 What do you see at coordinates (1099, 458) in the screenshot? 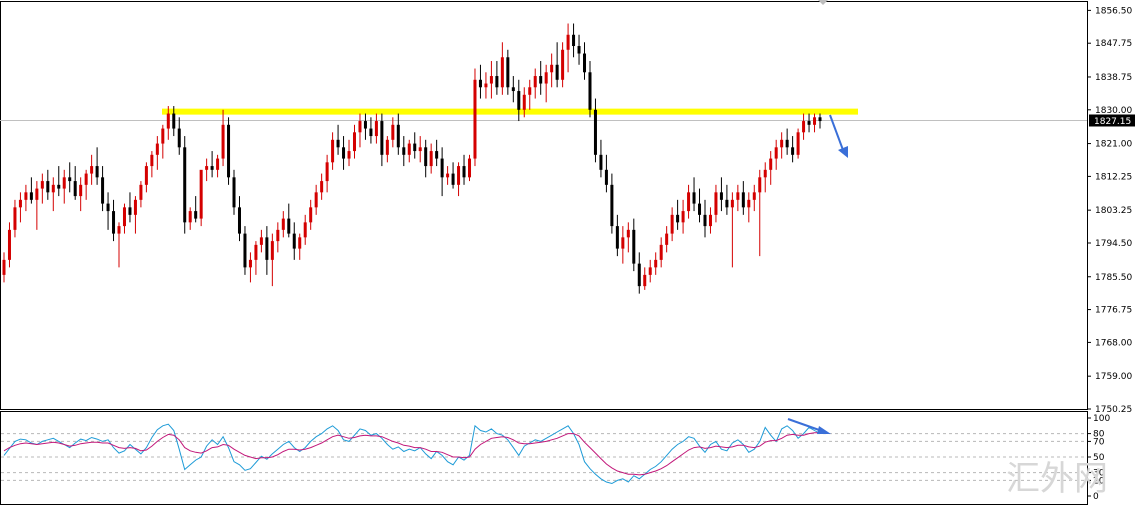
I see `oscillator-axis-label: 50` at bounding box center [1099, 458].